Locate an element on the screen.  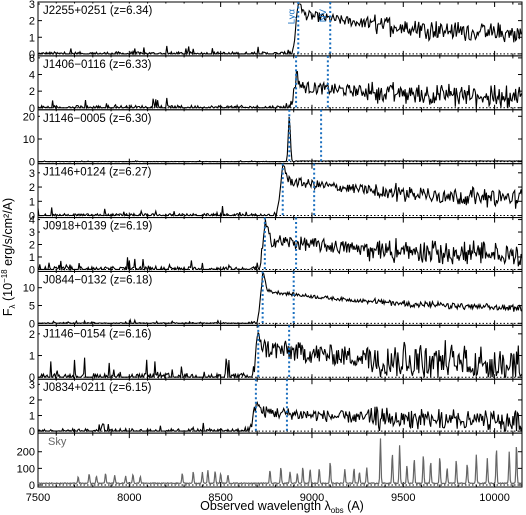
panel-title: J1146−0005 (z=6.30) is located at coordinates (97, 119).